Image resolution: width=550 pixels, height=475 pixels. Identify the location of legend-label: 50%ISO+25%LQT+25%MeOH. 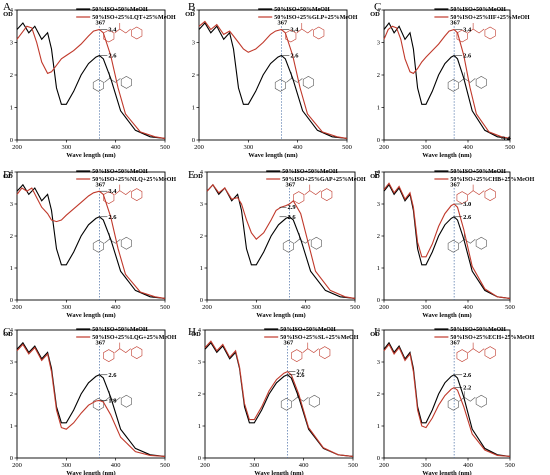
(134, 18).